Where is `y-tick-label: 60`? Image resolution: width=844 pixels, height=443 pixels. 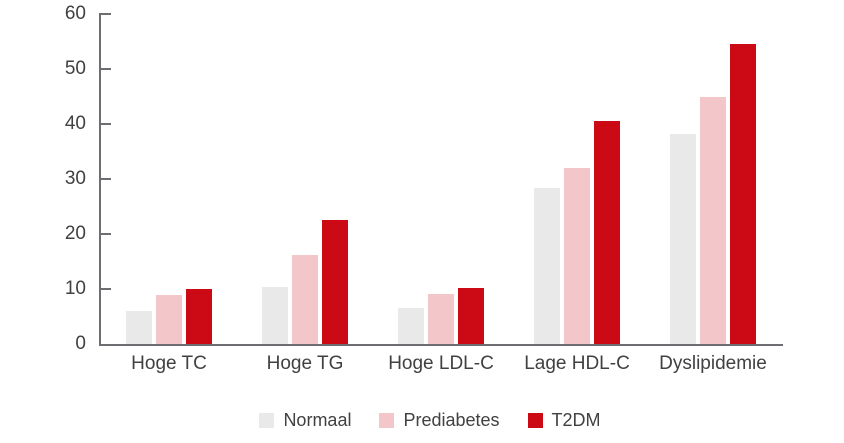
y-tick-label: 60 is located at coordinates (75, 13).